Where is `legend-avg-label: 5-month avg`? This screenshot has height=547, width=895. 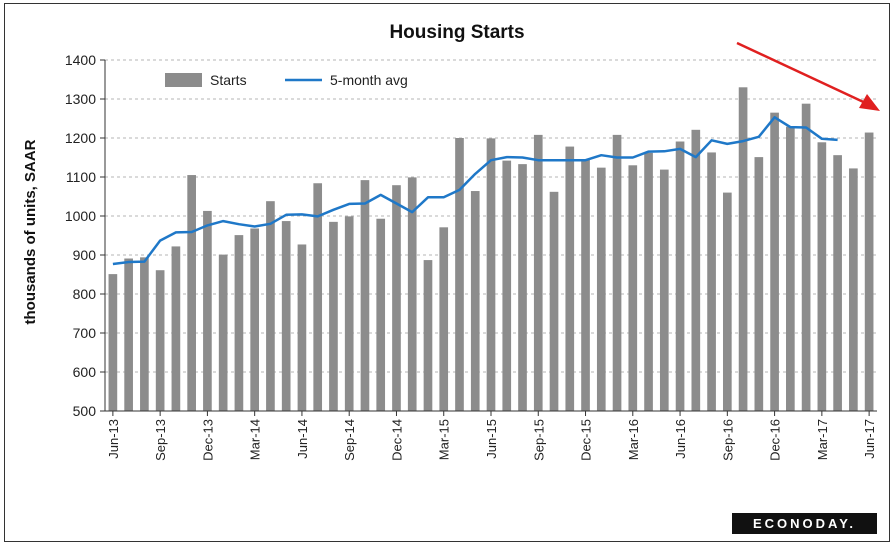
legend-avg-label: 5-month avg is located at coordinates (369, 80).